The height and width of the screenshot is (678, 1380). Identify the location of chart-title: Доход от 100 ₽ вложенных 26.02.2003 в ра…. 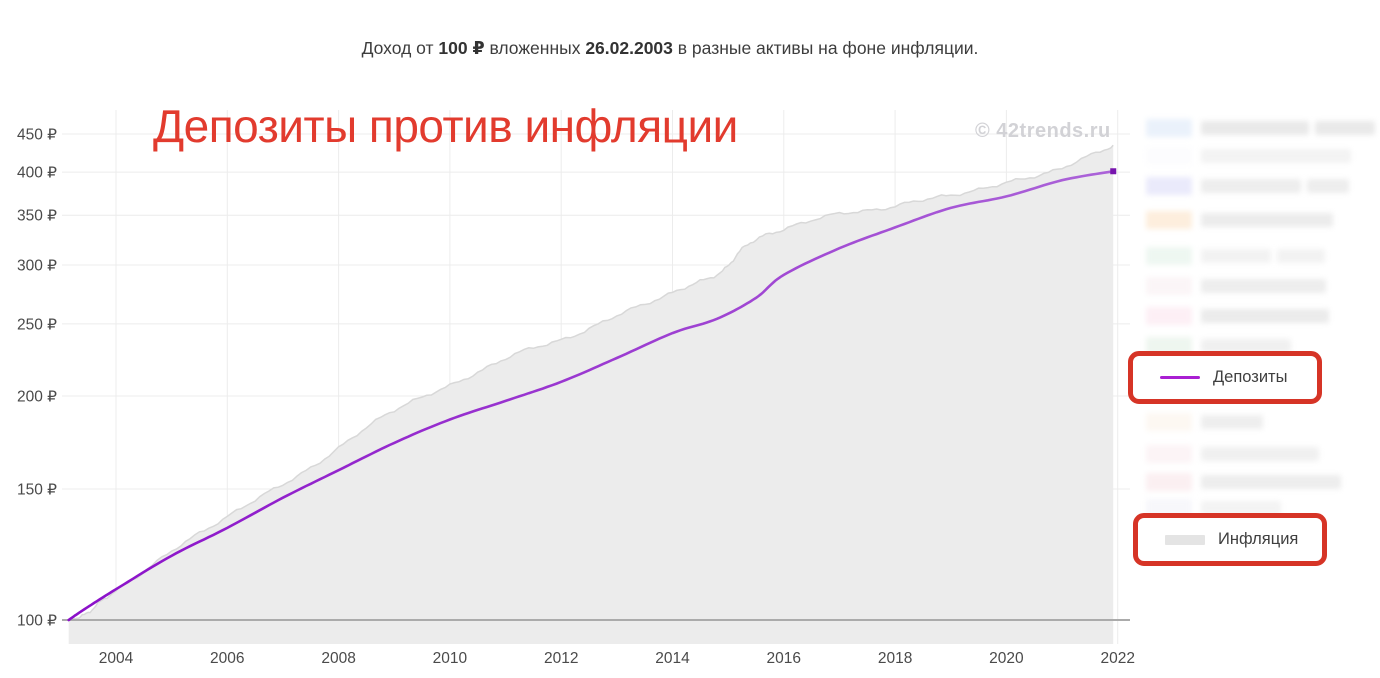
(670, 48).